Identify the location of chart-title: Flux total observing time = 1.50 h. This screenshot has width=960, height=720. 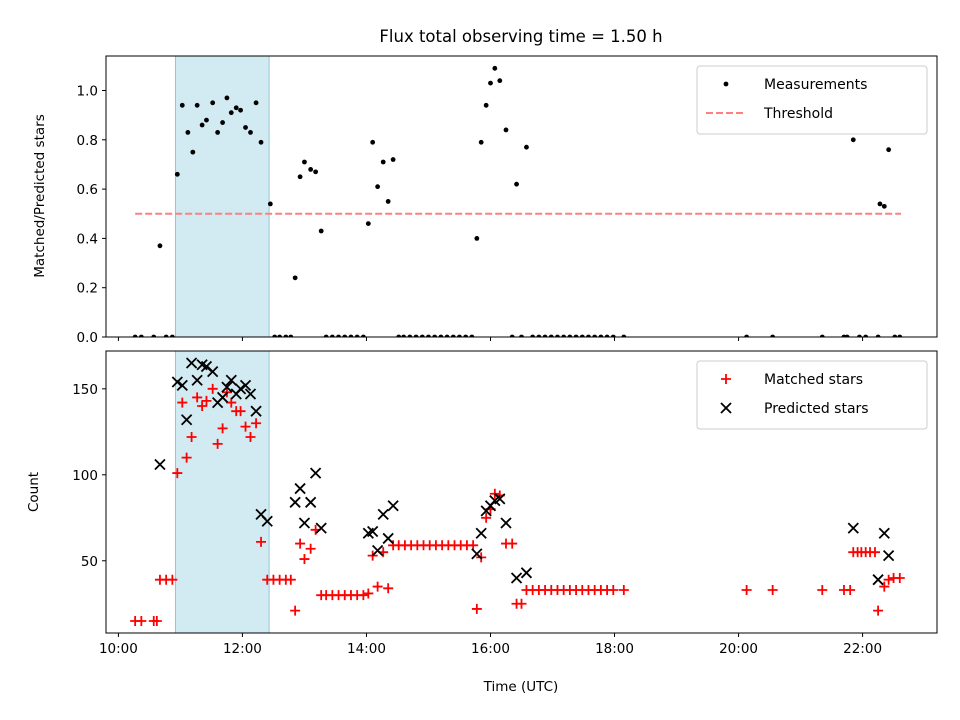
(520, 36).